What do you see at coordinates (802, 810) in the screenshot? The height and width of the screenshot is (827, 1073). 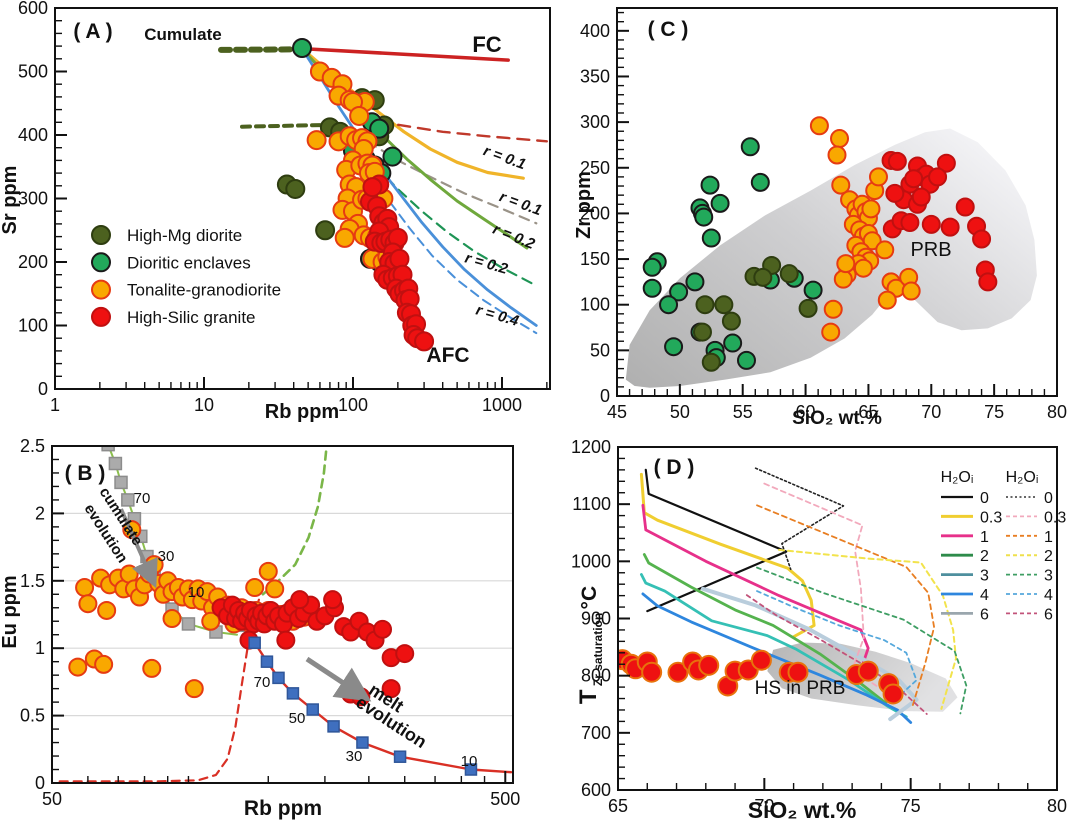 I see `x-axis-title-d: SiO₂ wt.%` at bounding box center [802, 810].